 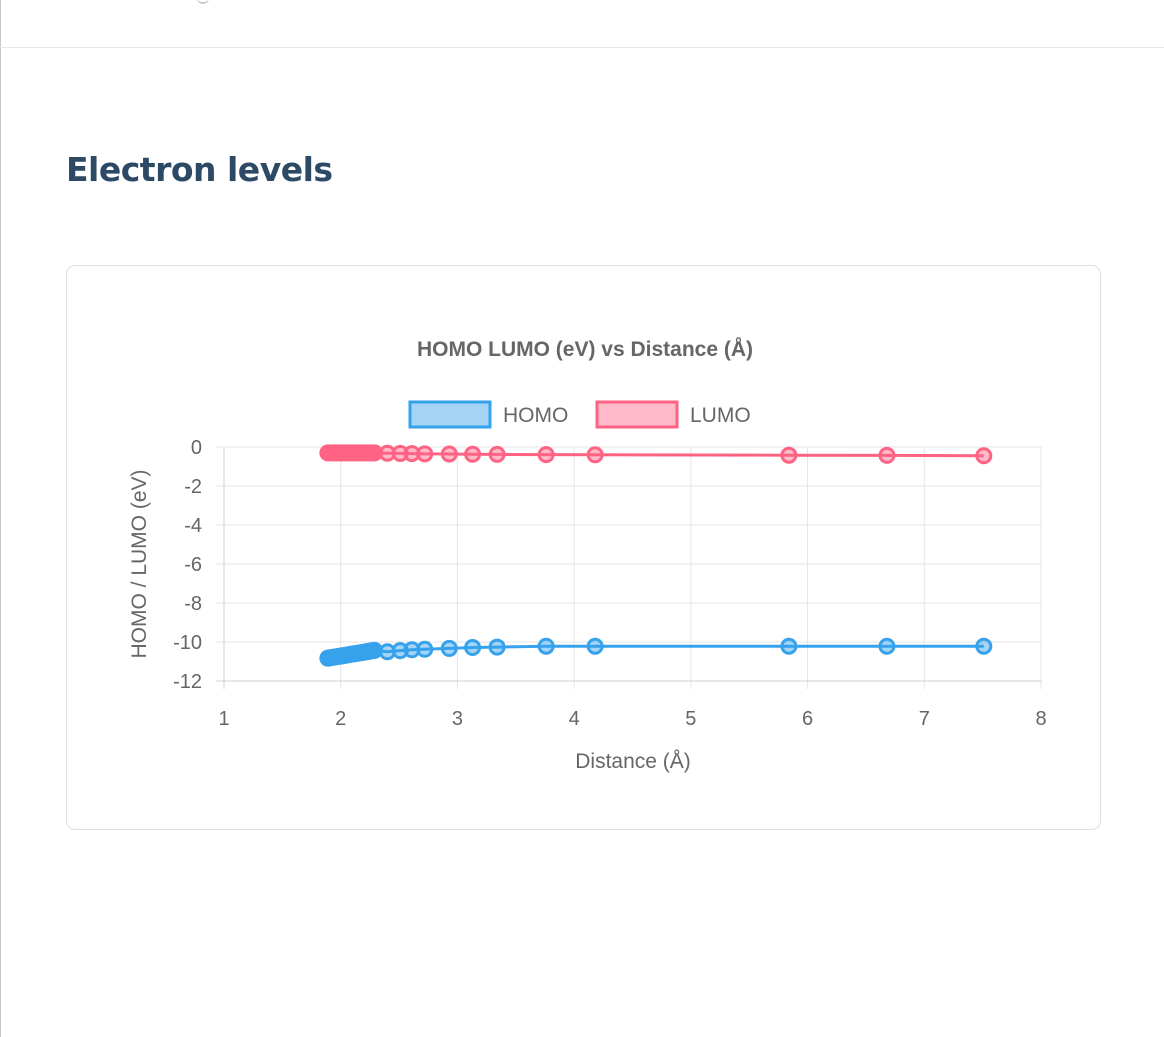 I want to click on chart-title: HOMO LUMO (eV) vs Distance (Å), so click(x=585, y=349).